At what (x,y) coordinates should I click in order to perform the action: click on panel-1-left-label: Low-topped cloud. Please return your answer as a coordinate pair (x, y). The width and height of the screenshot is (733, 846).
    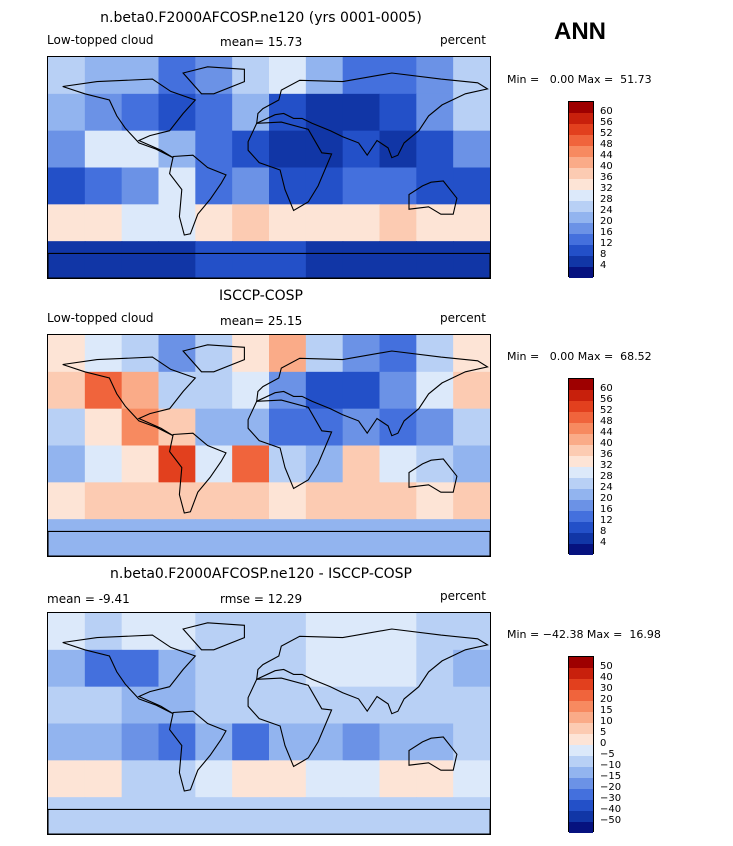
    Looking at the image, I should click on (100, 40).